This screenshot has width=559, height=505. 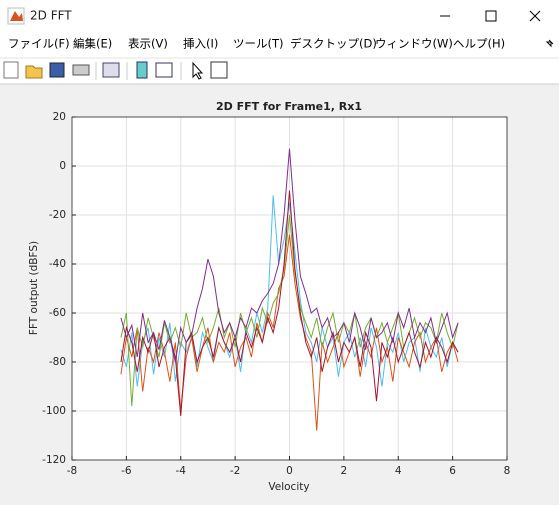 What do you see at coordinates (200, 44) in the screenshot?
I see `menu-item: 挿入(I)` at bounding box center [200, 44].